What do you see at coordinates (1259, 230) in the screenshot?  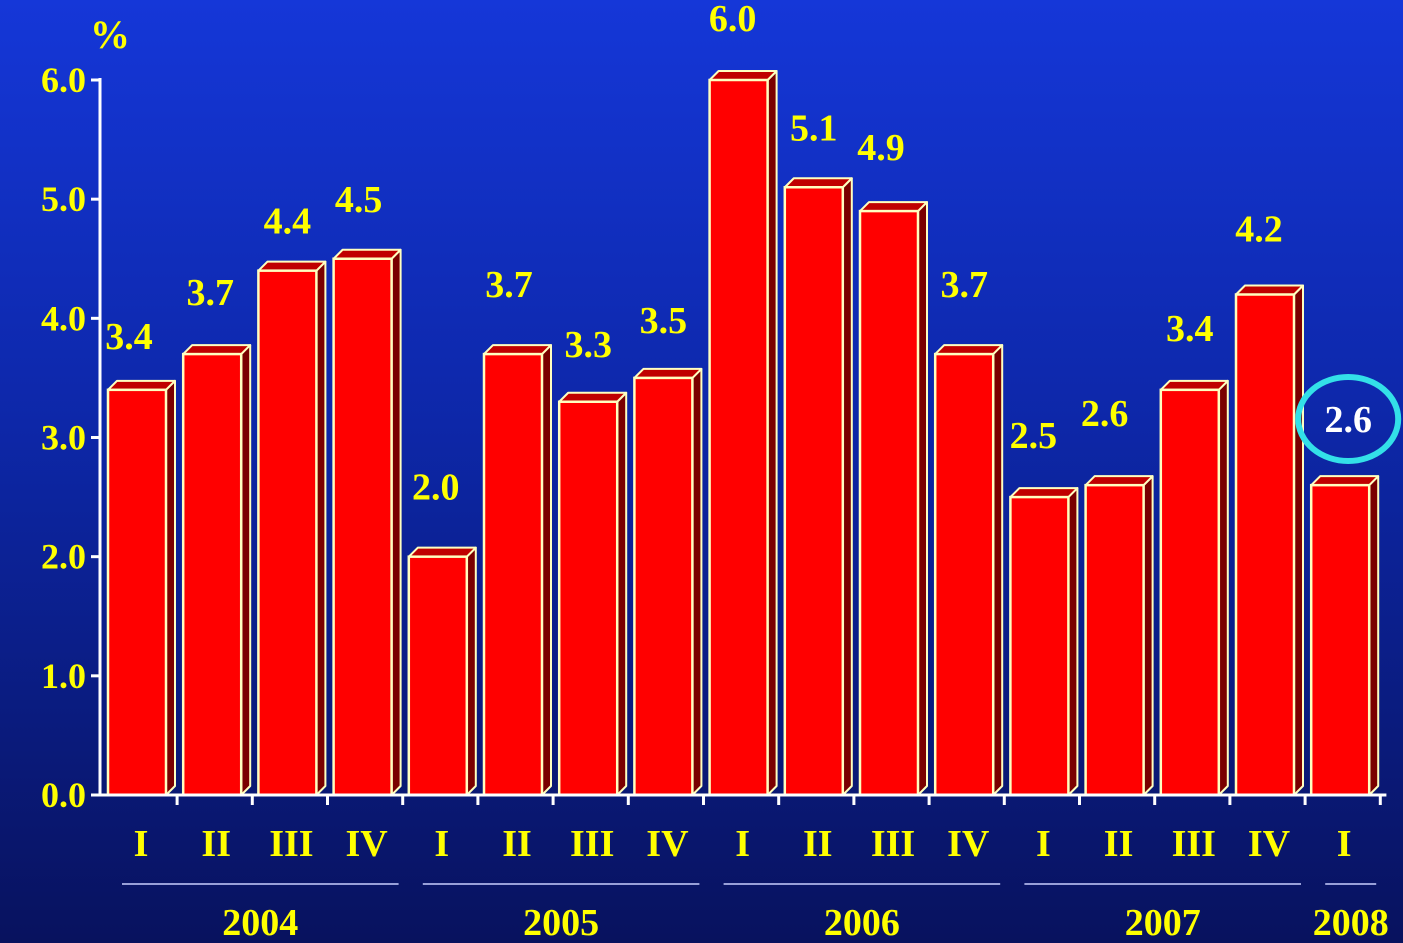 I see `bar-value-label: 4.2` at bounding box center [1259, 230].